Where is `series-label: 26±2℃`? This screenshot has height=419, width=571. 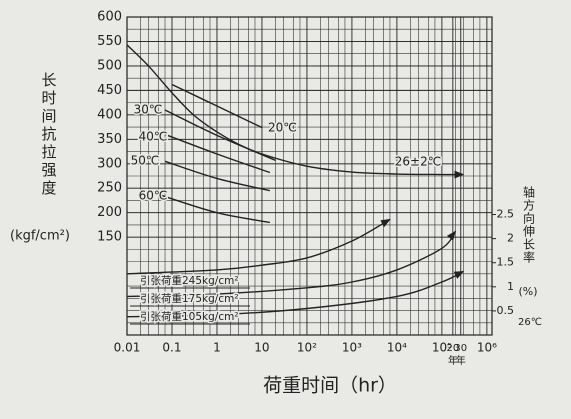 series-label: 26±2℃ is located at coordinates (418, 162).